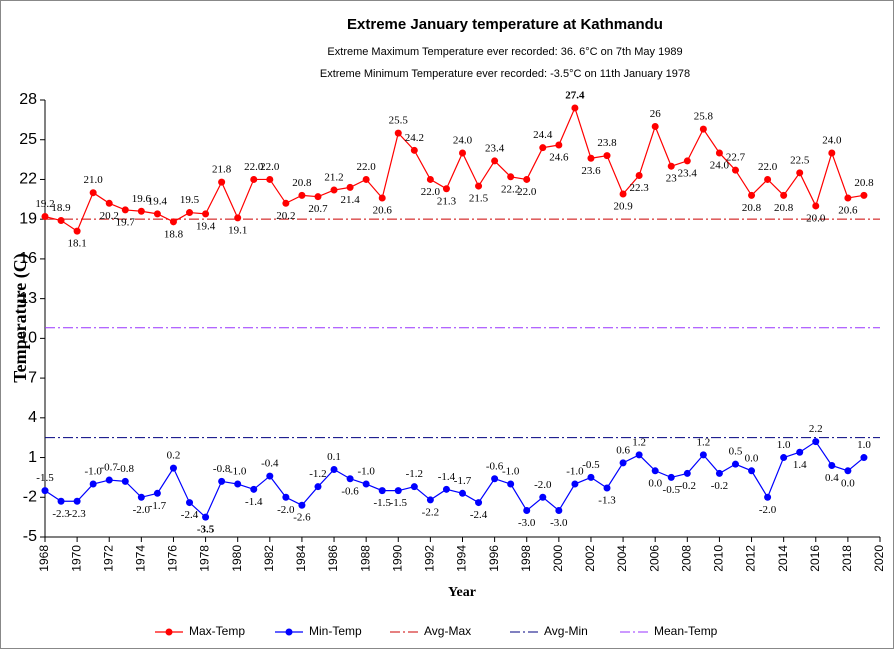 Image resolution: width=894 pixels, height=649 pixels. What do you see at coordinates (736, 158) in the screenshot?
I see `data-label: 22.7` at bounding box center [736, 158].